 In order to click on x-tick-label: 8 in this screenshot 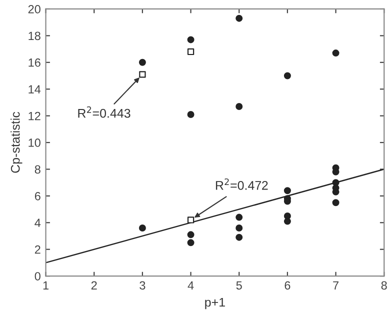, I will do `click(384, 285)`.